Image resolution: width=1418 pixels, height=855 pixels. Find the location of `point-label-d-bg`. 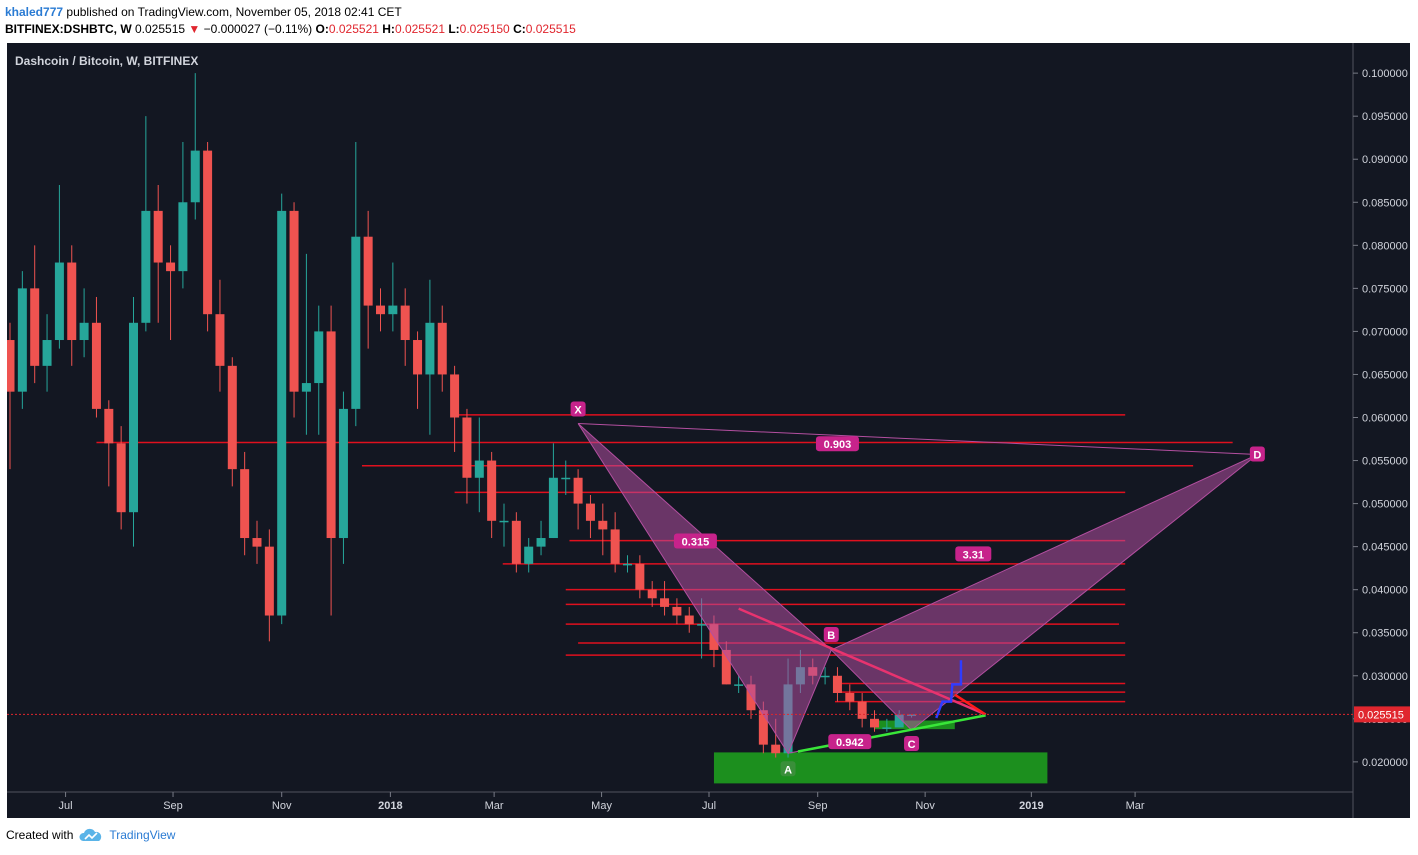

point-label-d-bg is located at coordinates (1257, 454).